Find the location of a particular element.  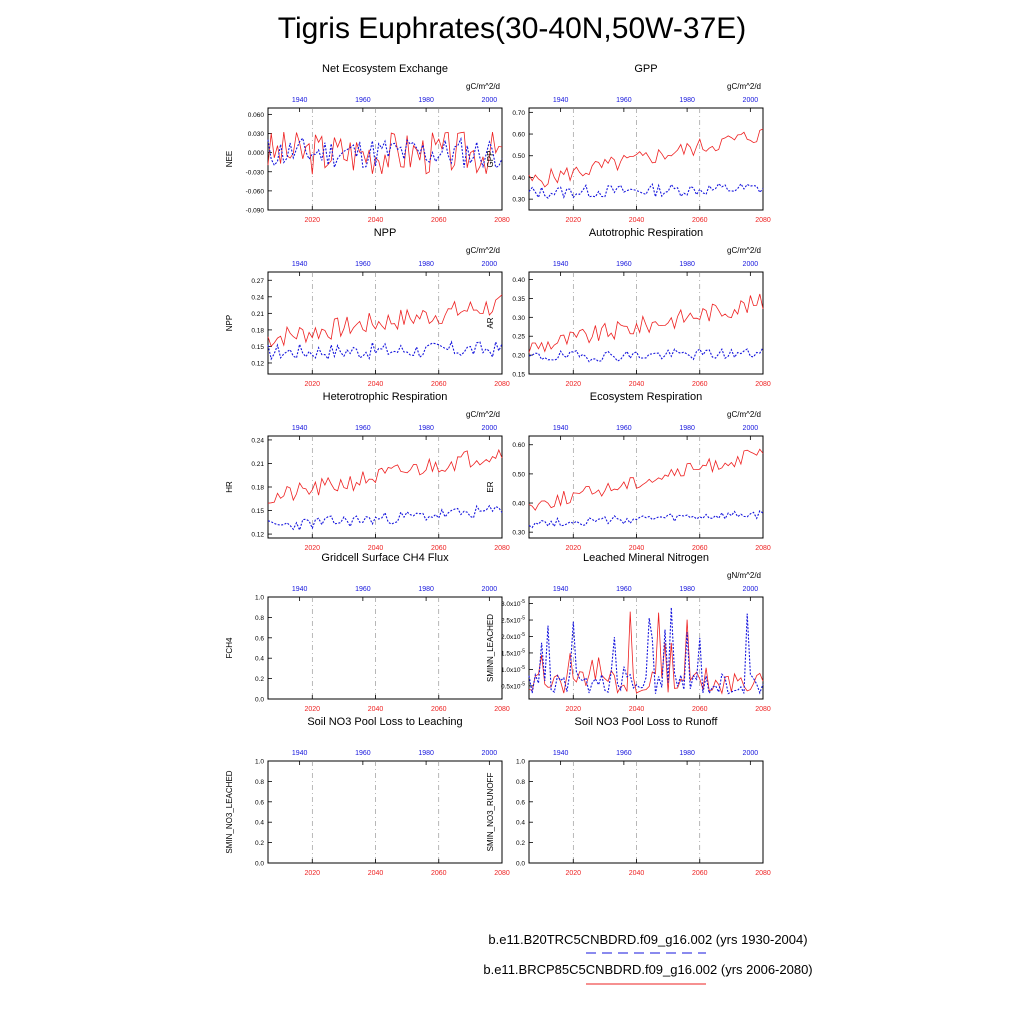

ar-tlabel-1980: 1980 is located at coordinates (687, 264).